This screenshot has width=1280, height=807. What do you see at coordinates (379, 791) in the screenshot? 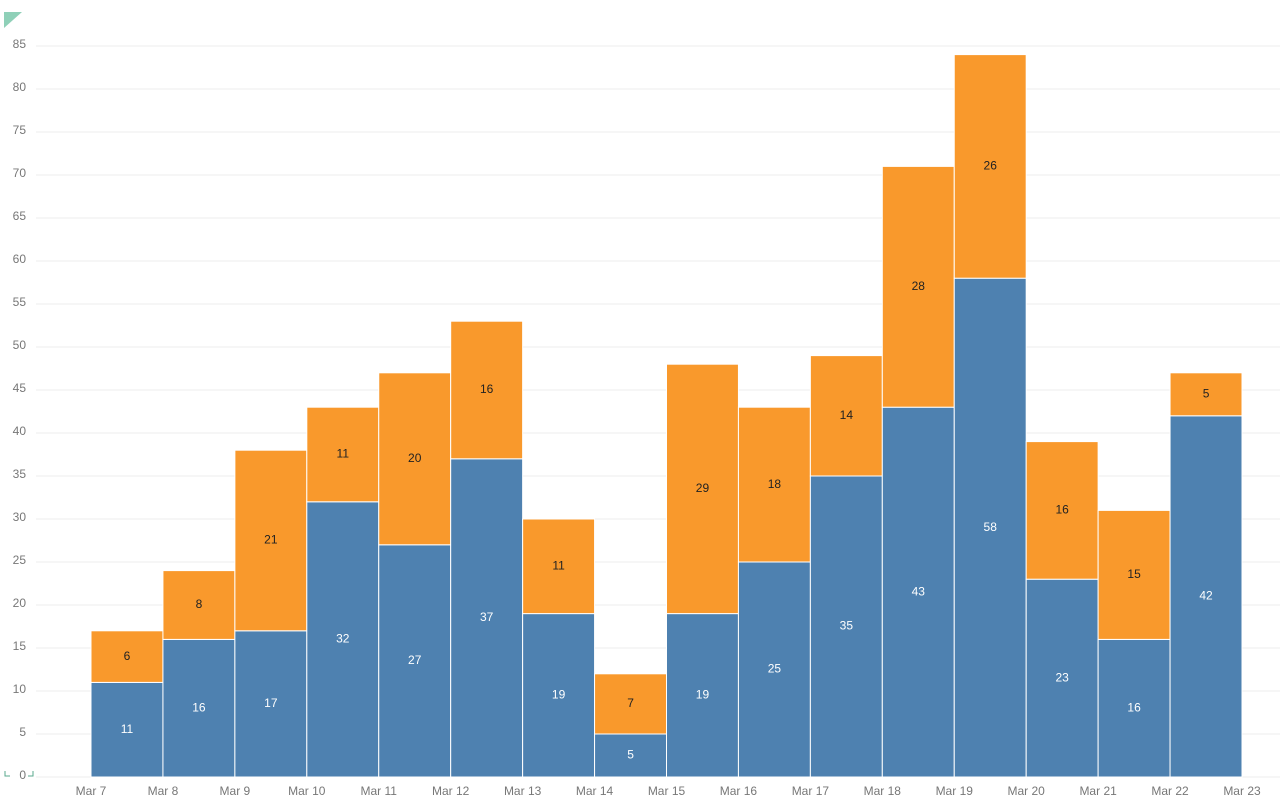
I see `x-tick-label: Mar 11` at bounding box center [379, 791].